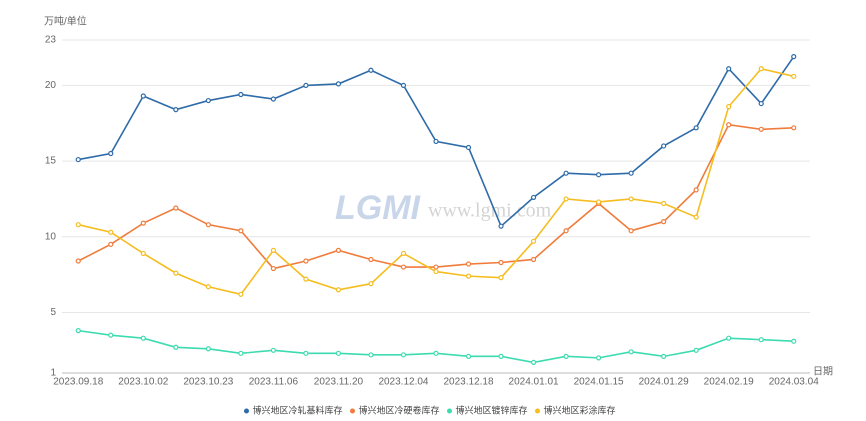 The image size is (866, 421). I want to click on legend-label: 博兴地区镀锌库存, so click(492, 409).